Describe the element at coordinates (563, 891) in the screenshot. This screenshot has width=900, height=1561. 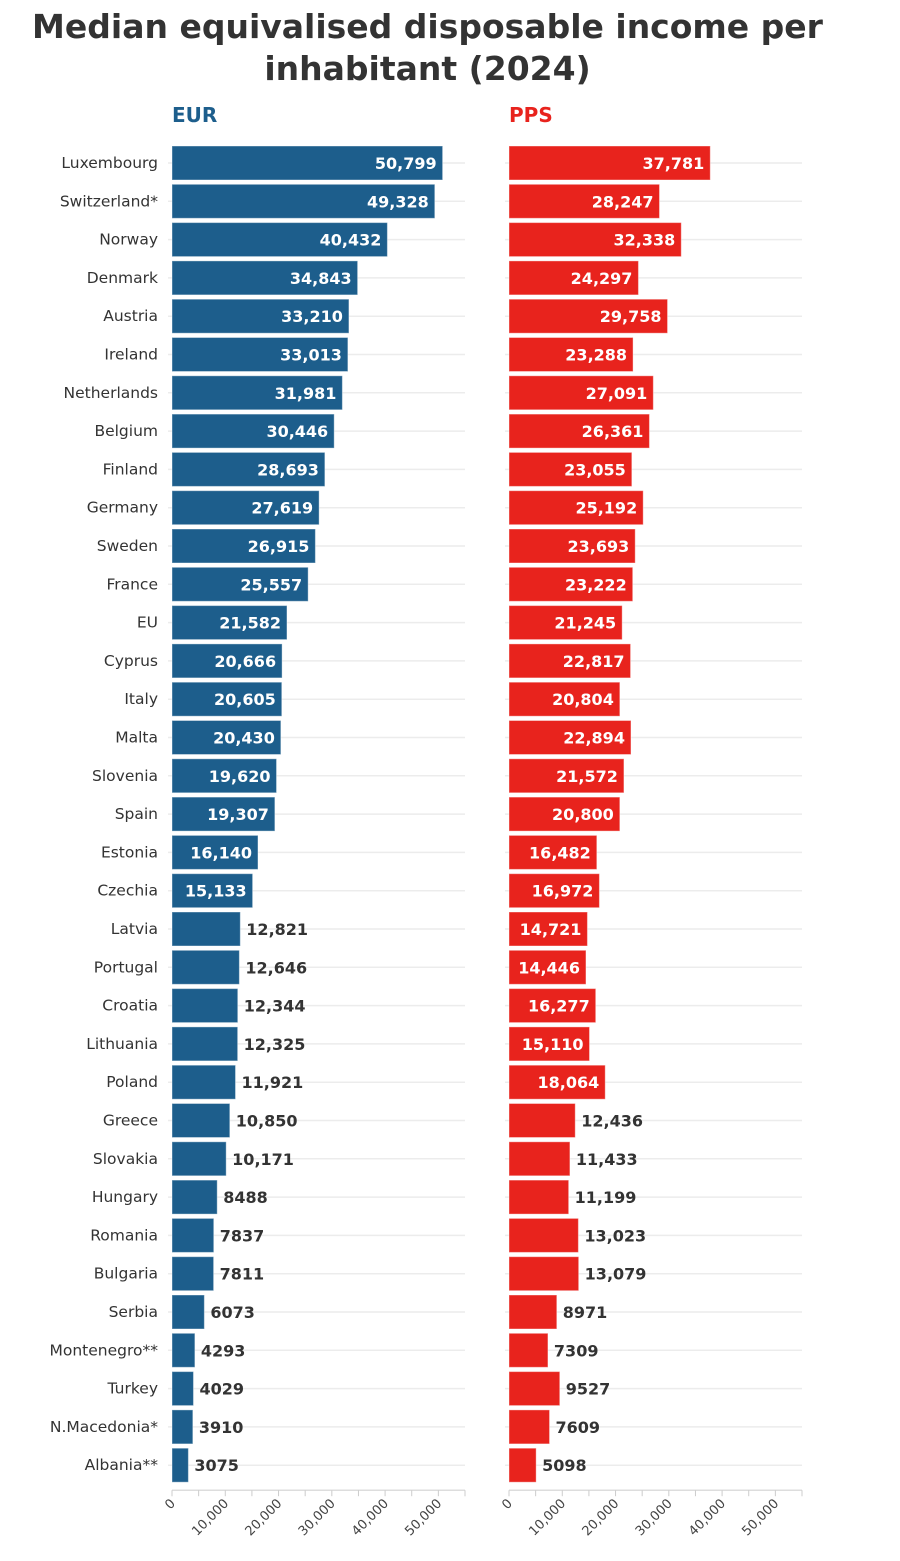
I see `value-label: 16,972` at that location.